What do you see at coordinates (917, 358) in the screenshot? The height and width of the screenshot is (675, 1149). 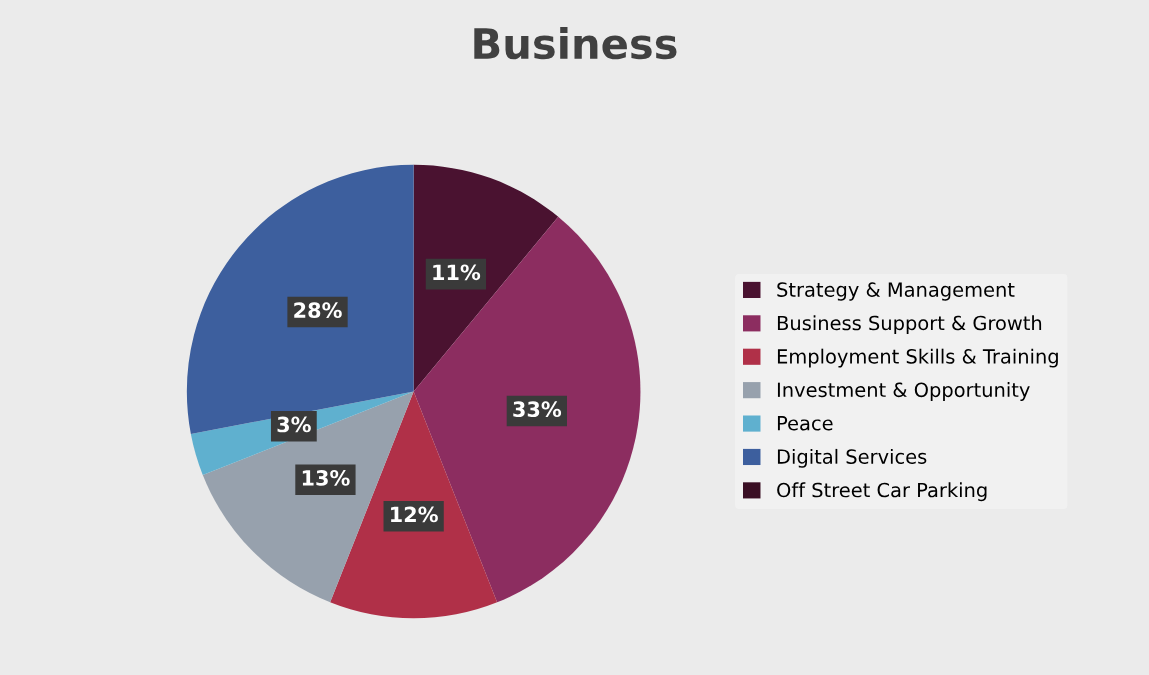 I see `legend-label: Employment Skills & Training` at bounding box center [917, 358].